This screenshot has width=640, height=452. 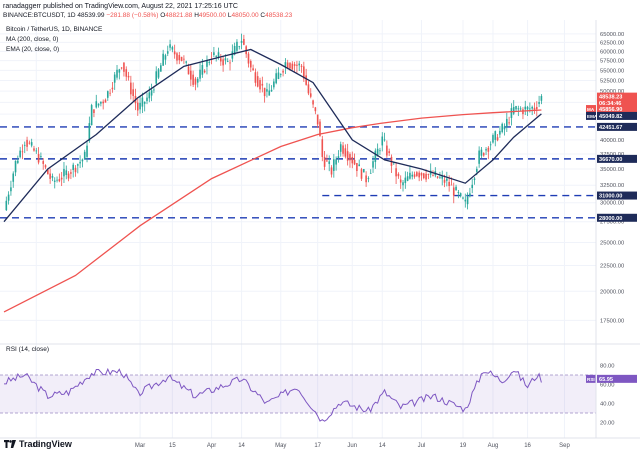 What do you see at coordinates (617, 99) in the screenshot?
I see `last-price-tag` at bounding box center [617, 99].